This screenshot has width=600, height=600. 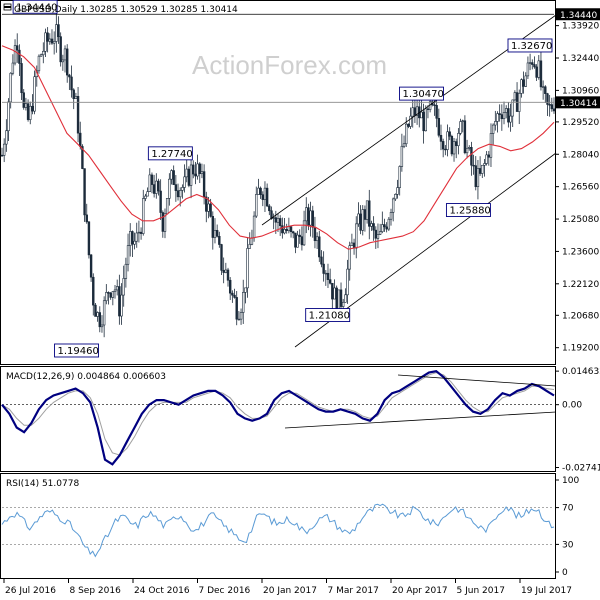 I want to click on date-tick-label: 19 Jul 2017, so click(x=546, y=591).